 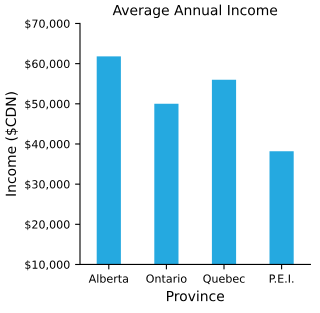 I want to click on y-tick-label: $40,000, so click(x=47, y=145).